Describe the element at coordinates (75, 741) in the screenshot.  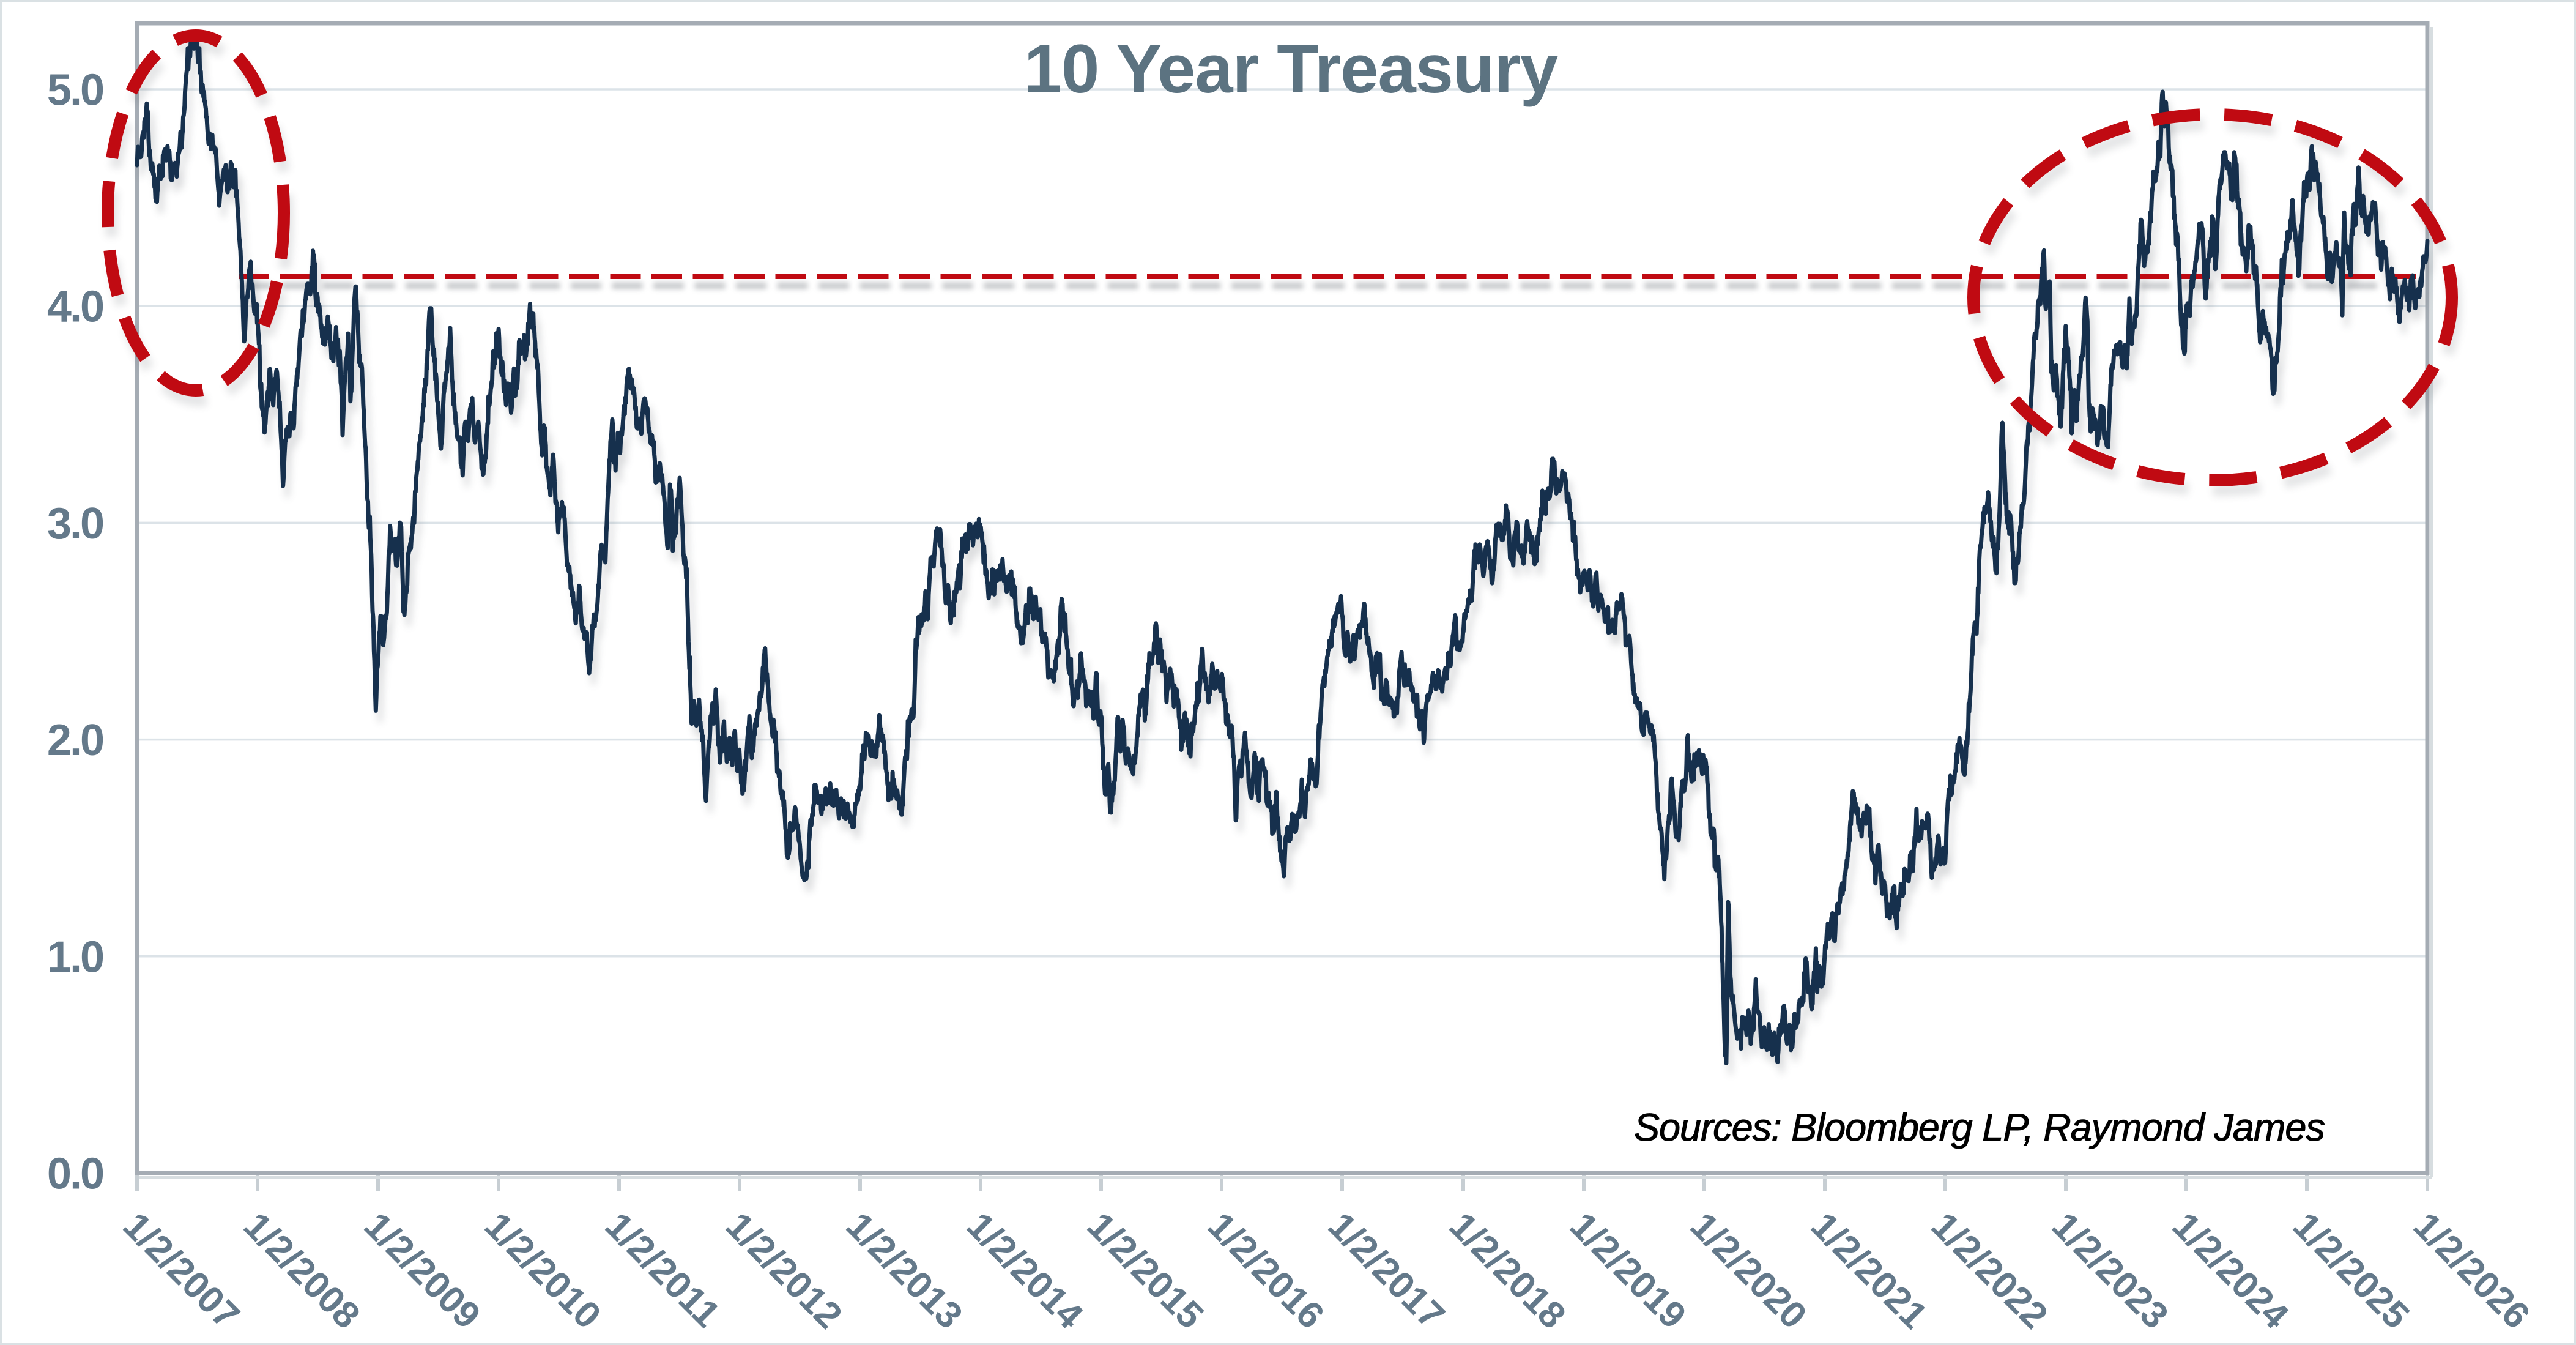
I see `svg-text: 2.0` at that location.